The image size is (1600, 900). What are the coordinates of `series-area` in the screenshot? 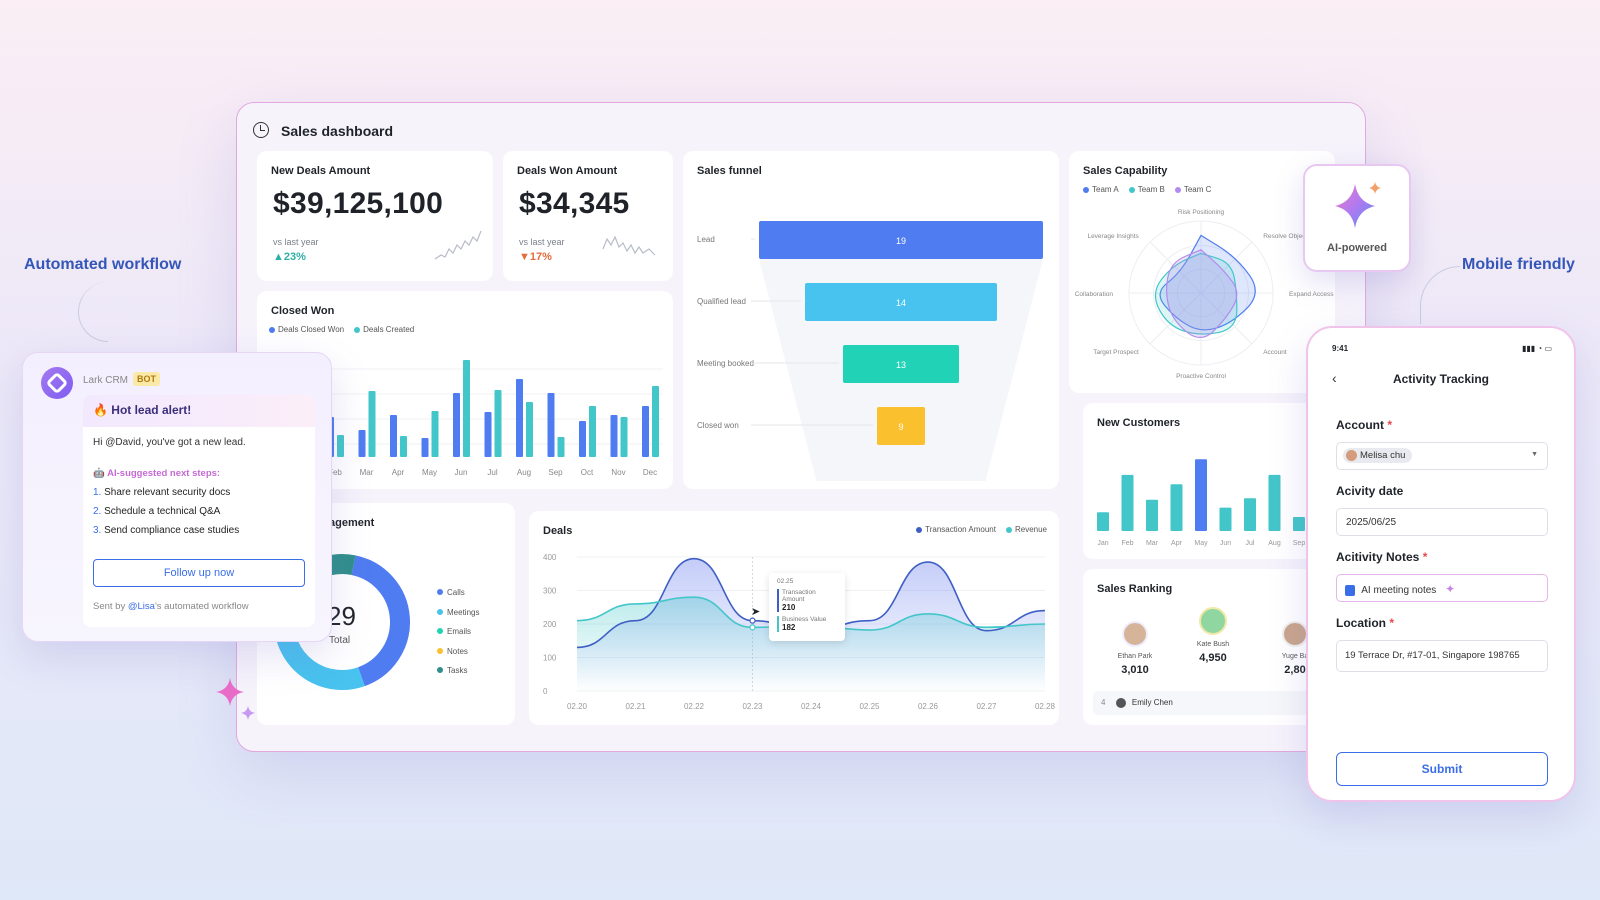 It's located at (811, 644).